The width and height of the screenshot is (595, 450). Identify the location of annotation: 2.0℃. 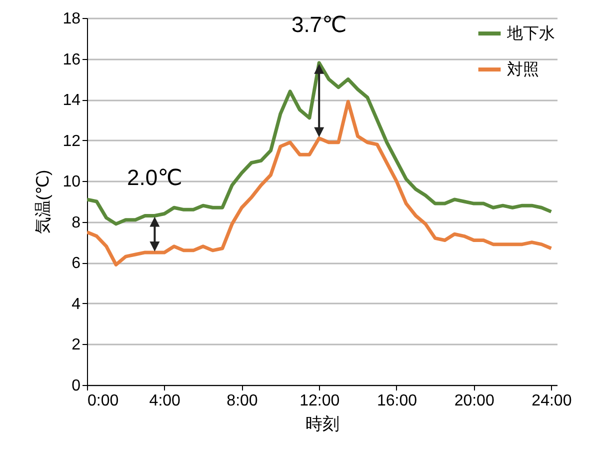
(154, 177).